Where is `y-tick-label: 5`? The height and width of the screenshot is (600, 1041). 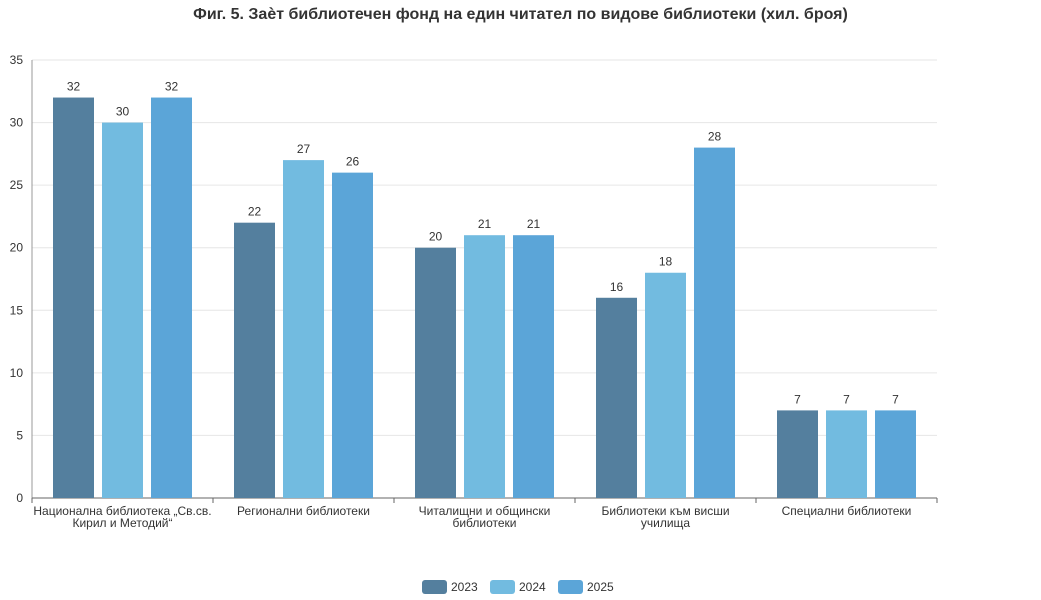 y-tick-label: 5 is located at coordinates (19, 435).